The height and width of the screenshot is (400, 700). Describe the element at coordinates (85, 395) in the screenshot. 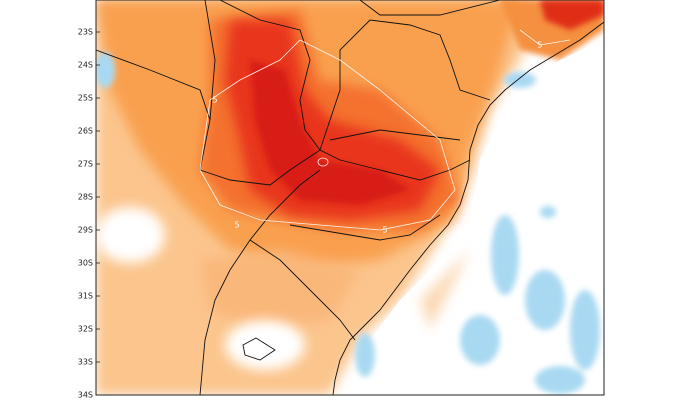

I see `lat-label: 34S` at that location.